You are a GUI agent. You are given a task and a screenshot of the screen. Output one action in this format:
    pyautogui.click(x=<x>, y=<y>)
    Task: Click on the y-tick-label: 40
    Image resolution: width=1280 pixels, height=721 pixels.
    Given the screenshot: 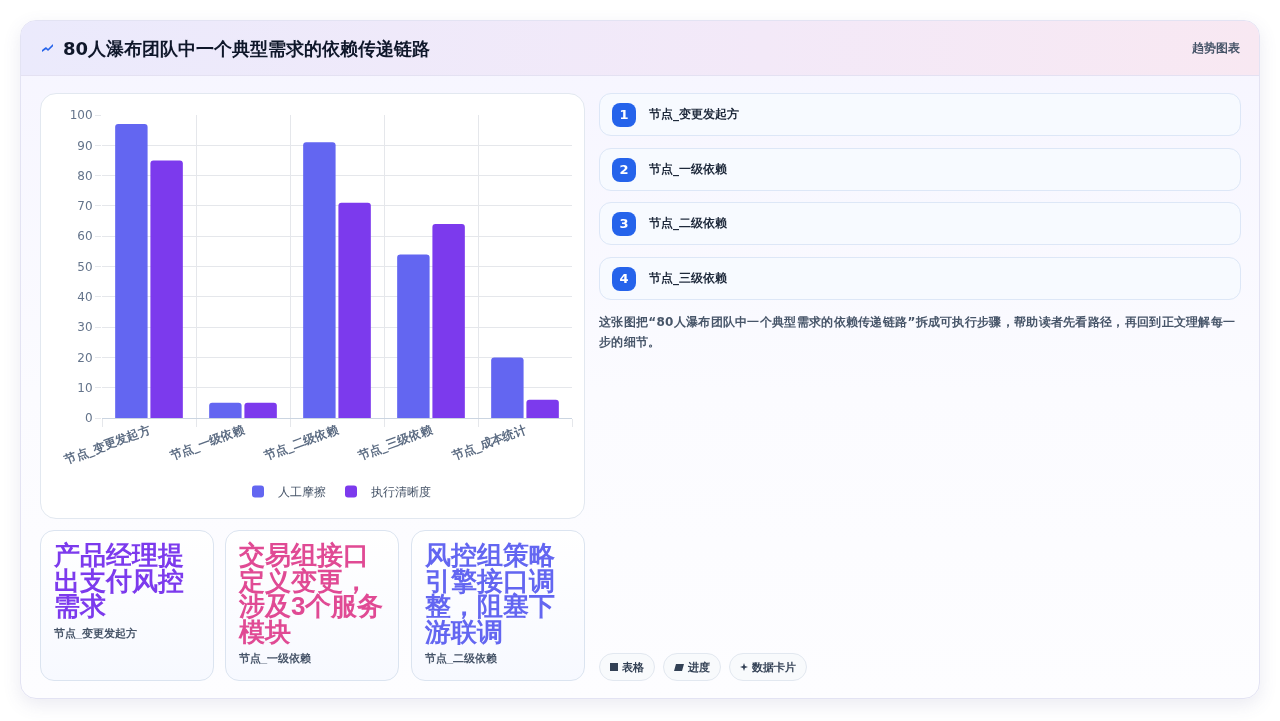 What is the action you would take?
    pyautogui.click(x=85, y=297)
    